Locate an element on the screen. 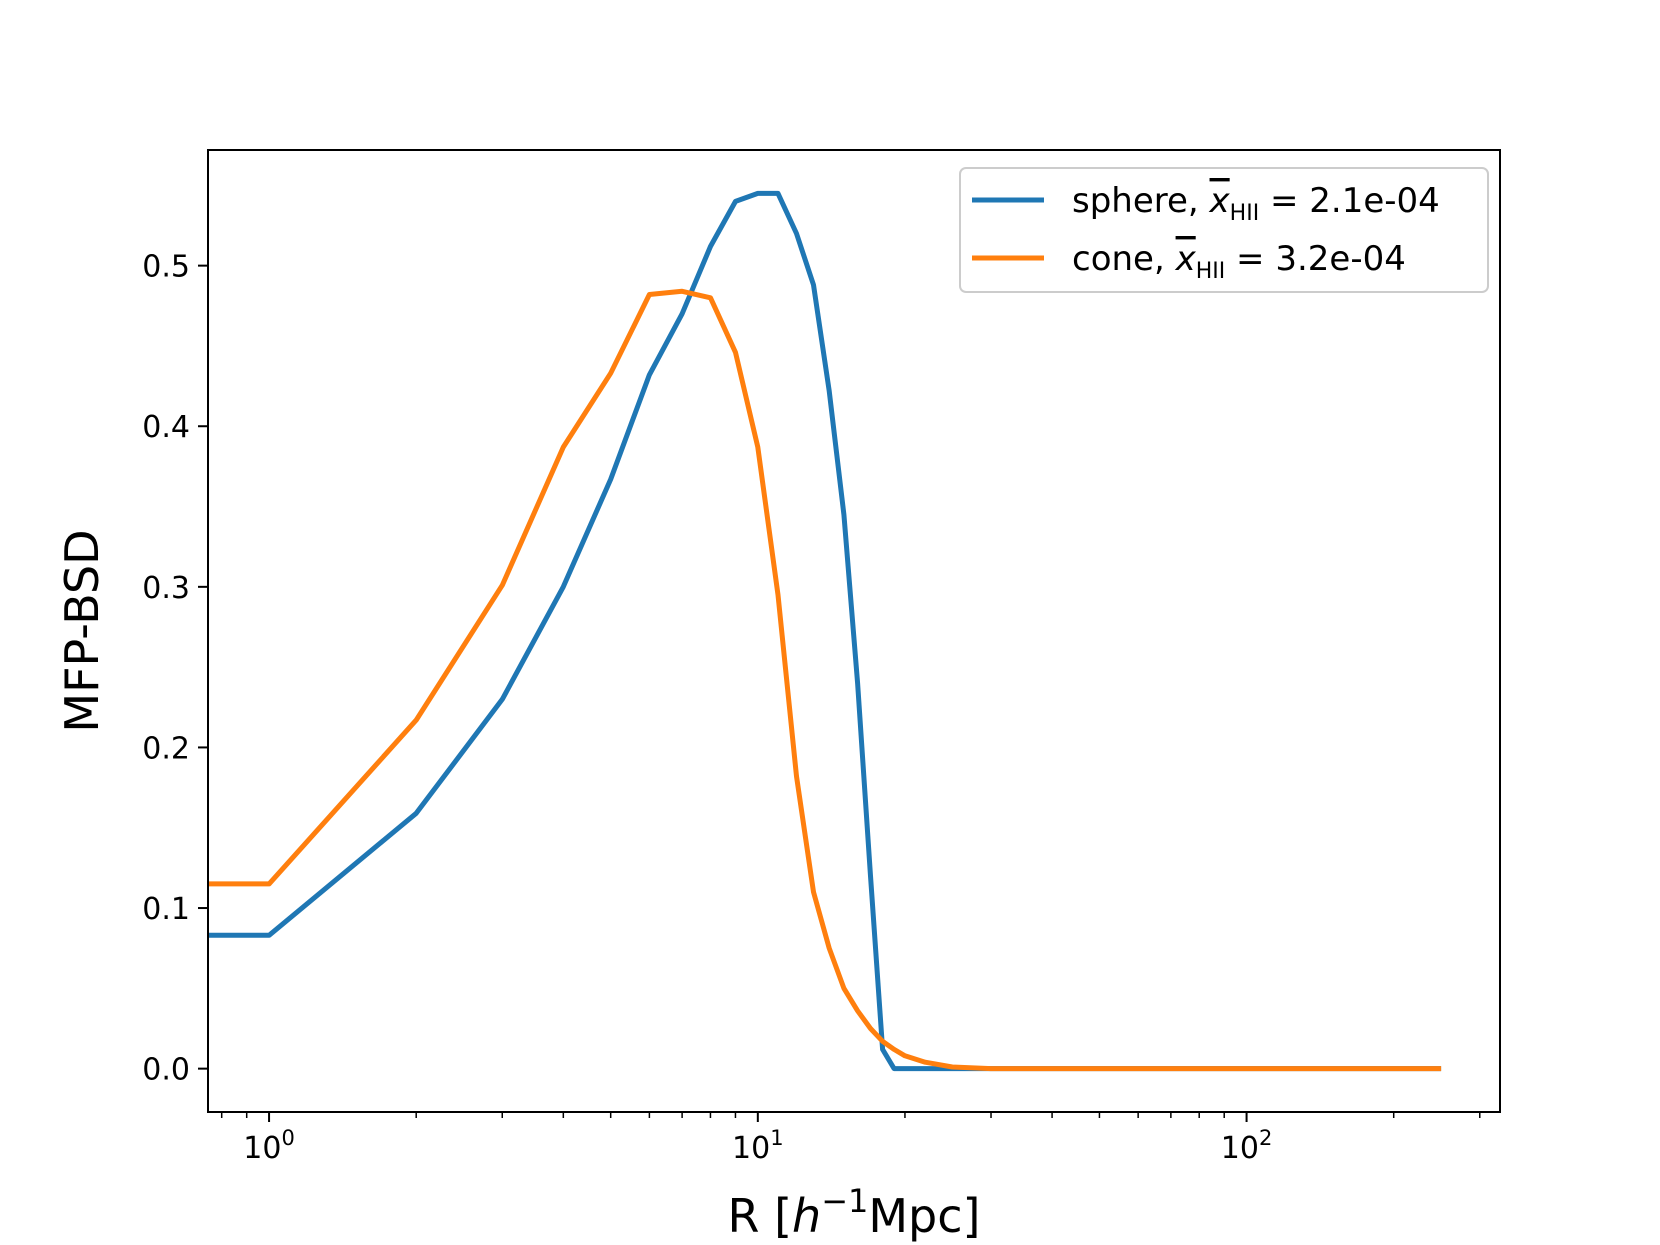  y-tick-label: 0.1 is located at coordinates (166, 909).